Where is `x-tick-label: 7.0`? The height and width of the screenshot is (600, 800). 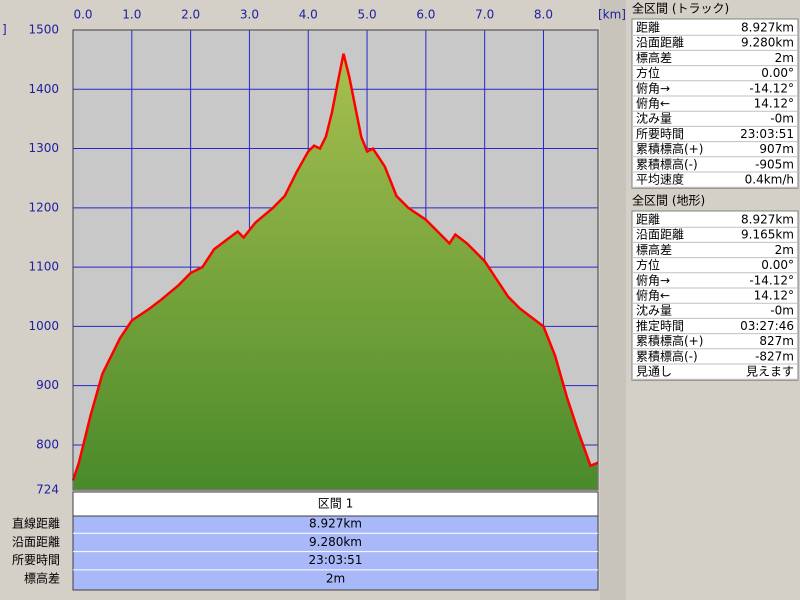
x-tick-label: 7.0 is located at coordinates (484, 15).